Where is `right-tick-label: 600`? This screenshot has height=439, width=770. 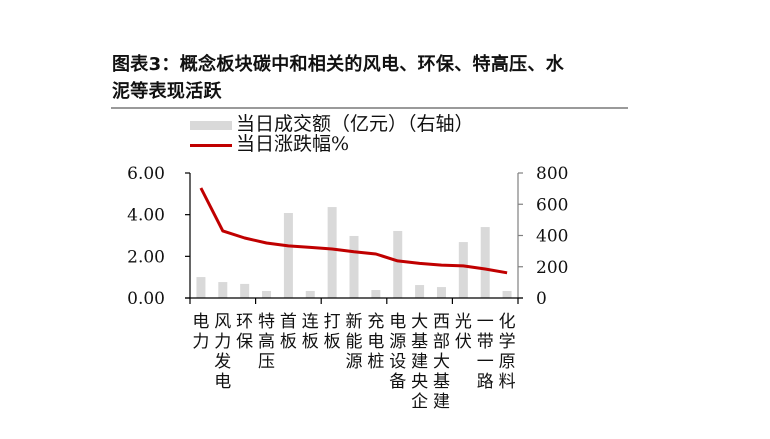 right-tick-label: 600 is located at coordinates (552, 205).